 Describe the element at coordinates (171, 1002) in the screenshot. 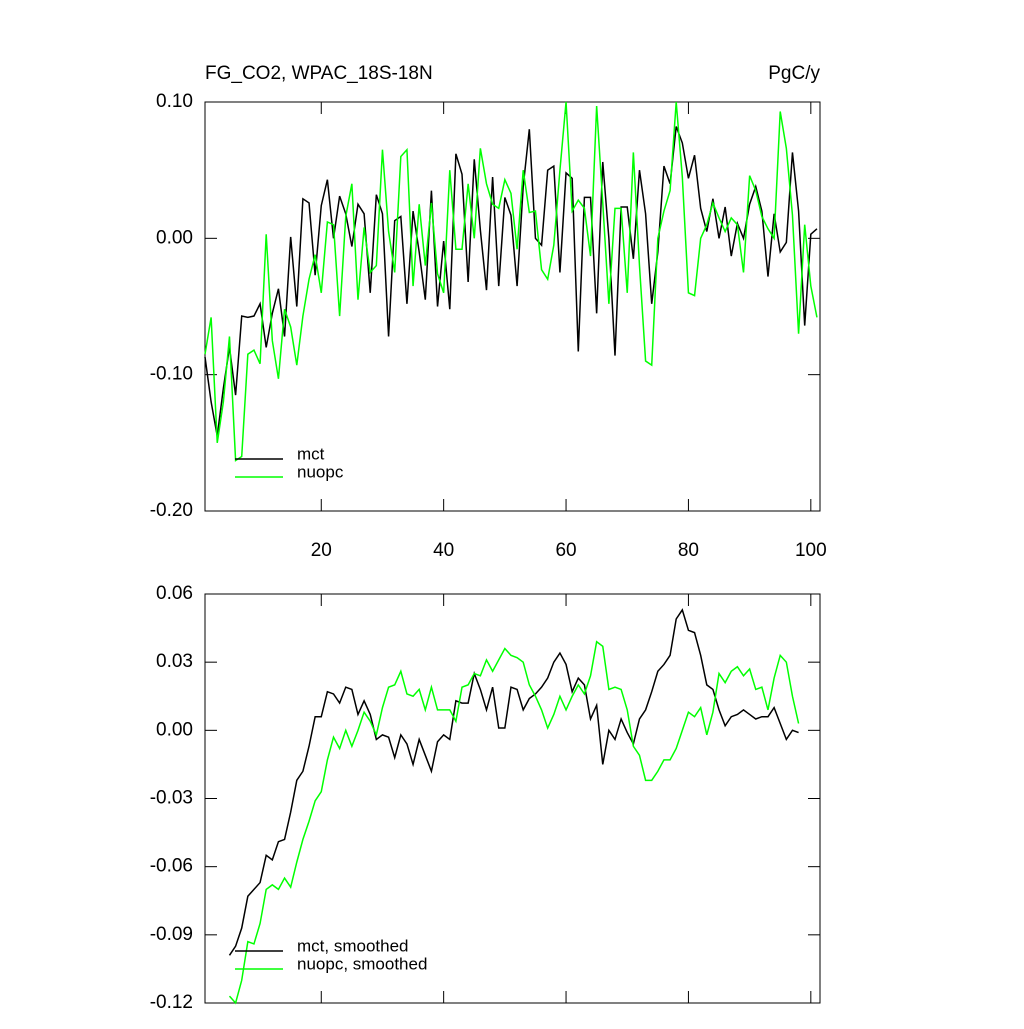

I see `y-tick-label: -0.12` at that location.